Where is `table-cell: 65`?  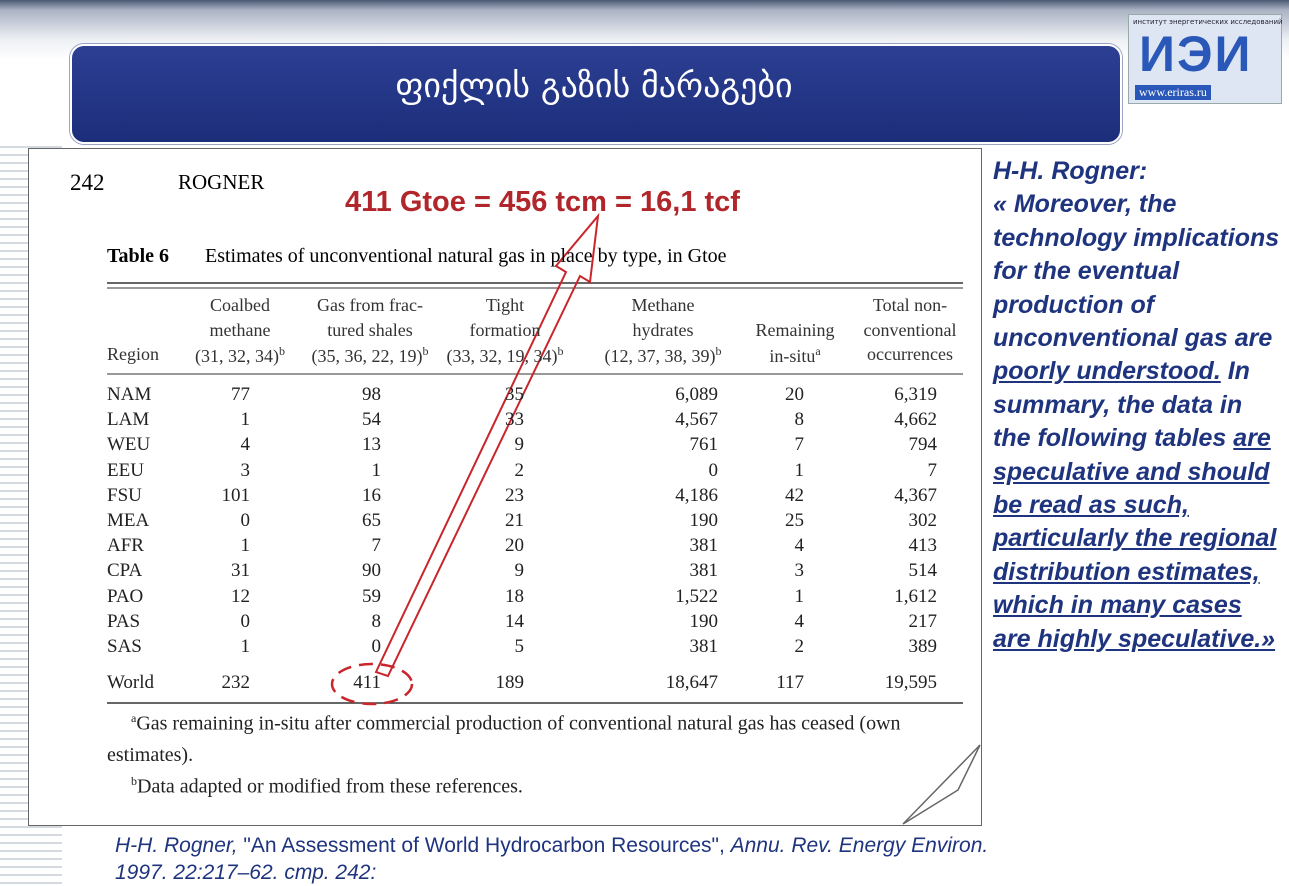 table-cell: 65 is located at coordinates (371, 520).